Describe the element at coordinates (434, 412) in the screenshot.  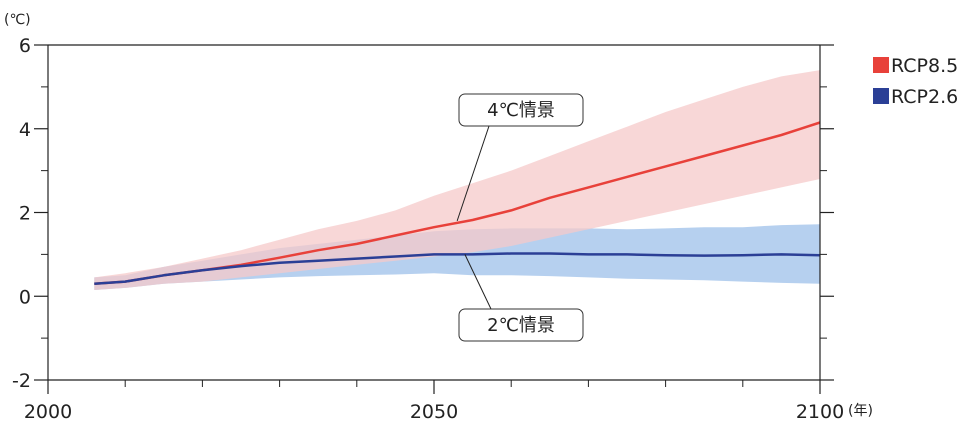
I see `x-tick-label: 2050` at that location.